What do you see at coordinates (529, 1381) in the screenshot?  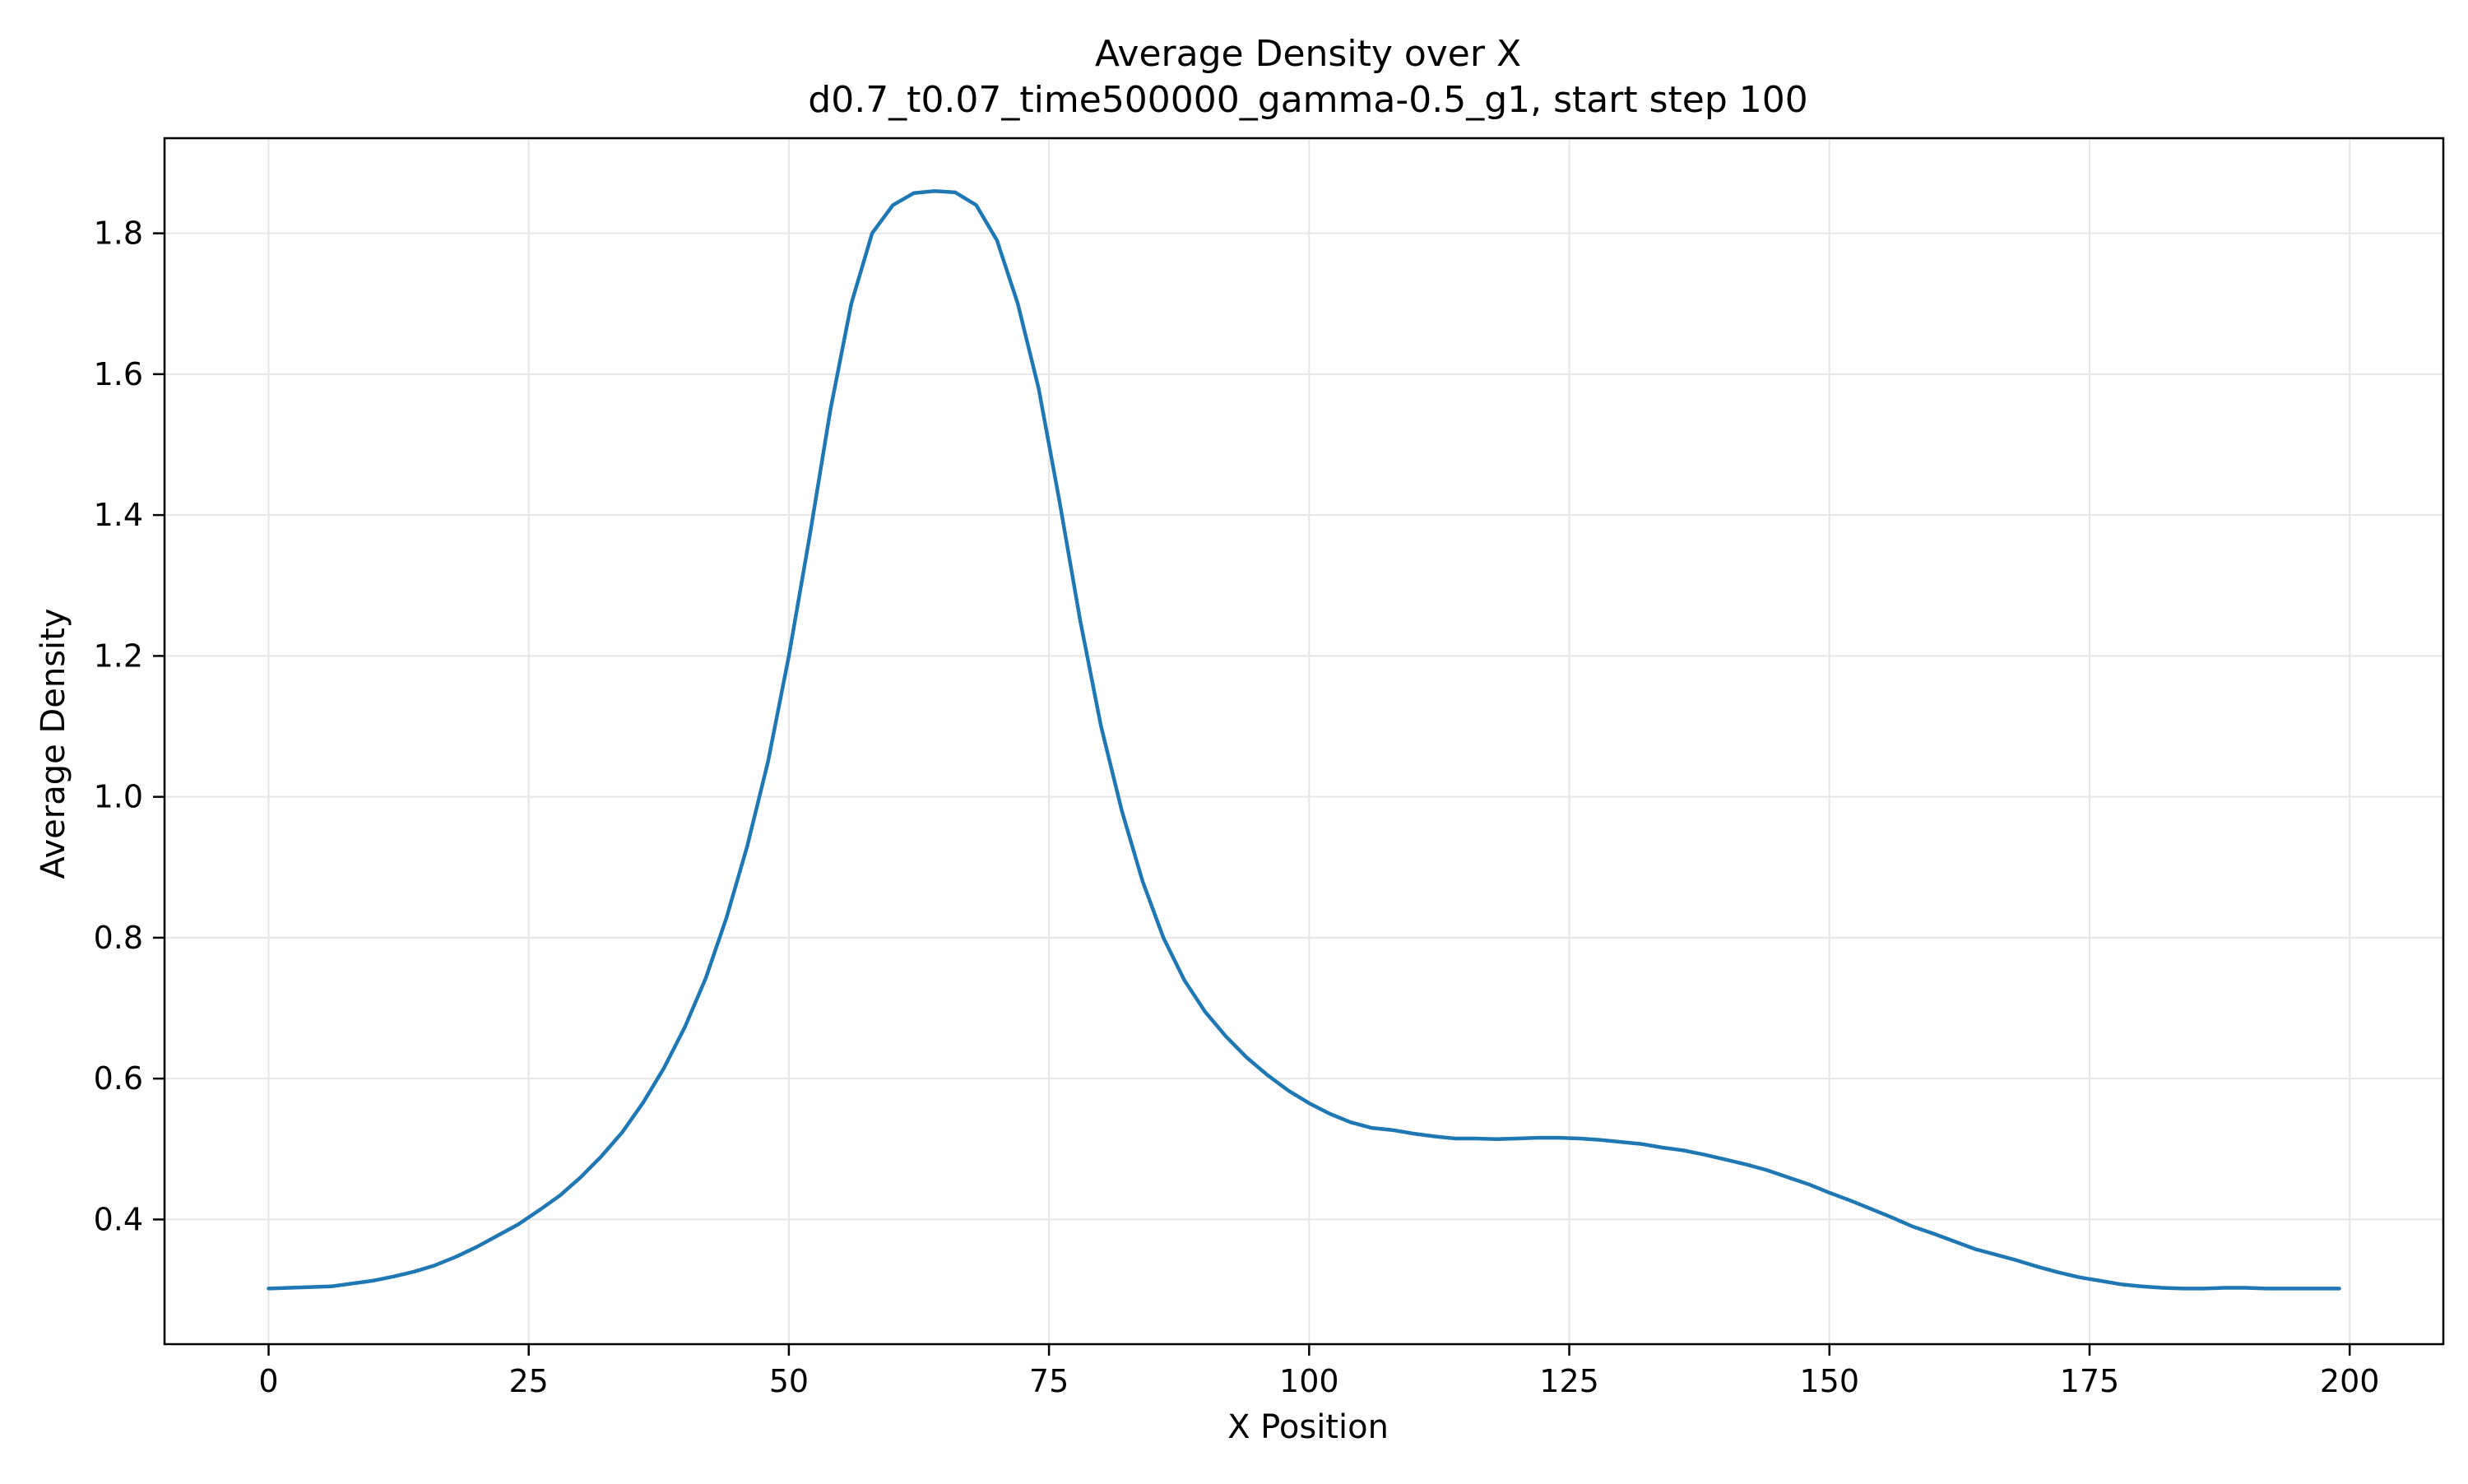 I see `x-tick-label: 25` at bounding box center [529, 1381].